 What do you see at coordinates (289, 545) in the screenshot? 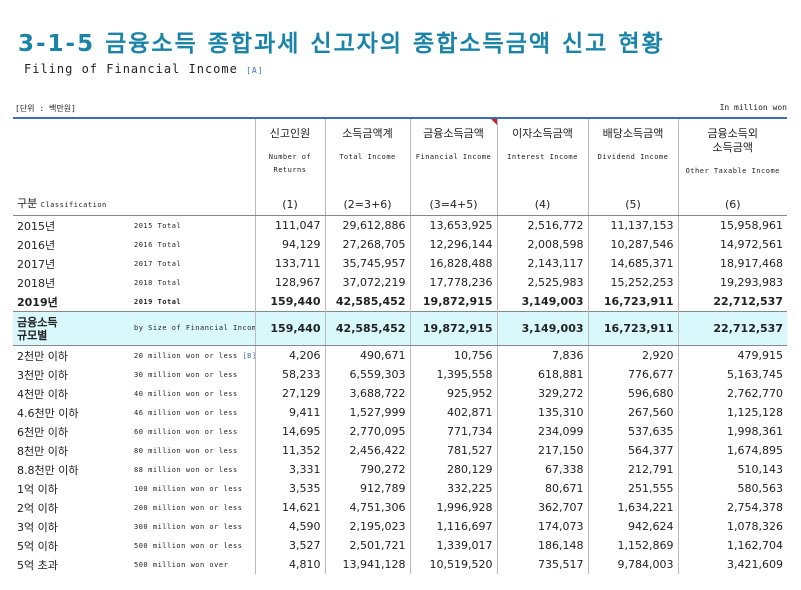
I see `cell: 3,527` at bounding box center [289, 545].